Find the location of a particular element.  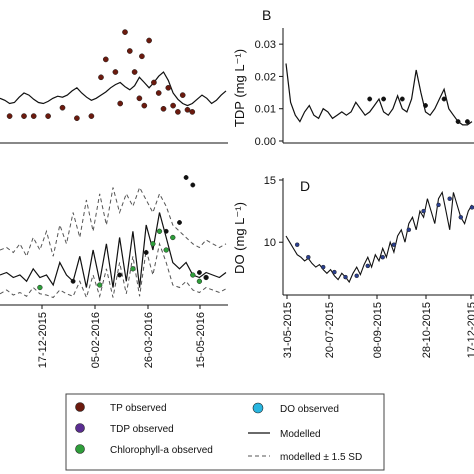

y-tick-label: 0.01 is located at coordinates (265, 110).